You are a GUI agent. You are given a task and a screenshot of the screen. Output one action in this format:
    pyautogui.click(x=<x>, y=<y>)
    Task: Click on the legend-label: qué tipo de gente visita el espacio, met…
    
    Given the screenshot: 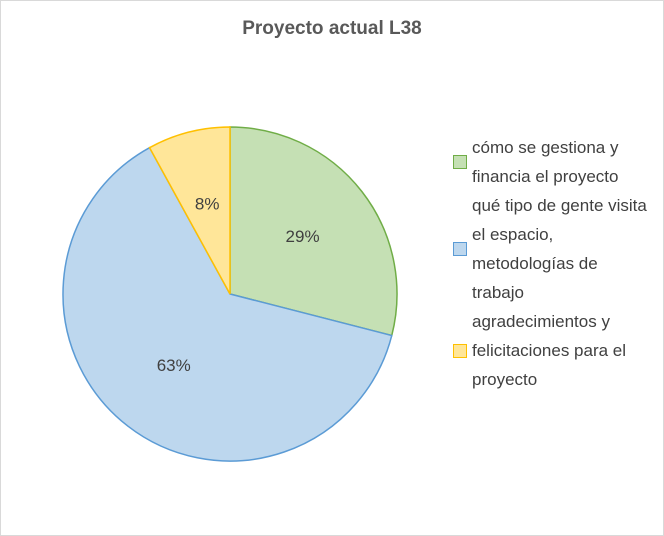 What is the action you would take?
    pyautogui.click(x=559, y=249)
    